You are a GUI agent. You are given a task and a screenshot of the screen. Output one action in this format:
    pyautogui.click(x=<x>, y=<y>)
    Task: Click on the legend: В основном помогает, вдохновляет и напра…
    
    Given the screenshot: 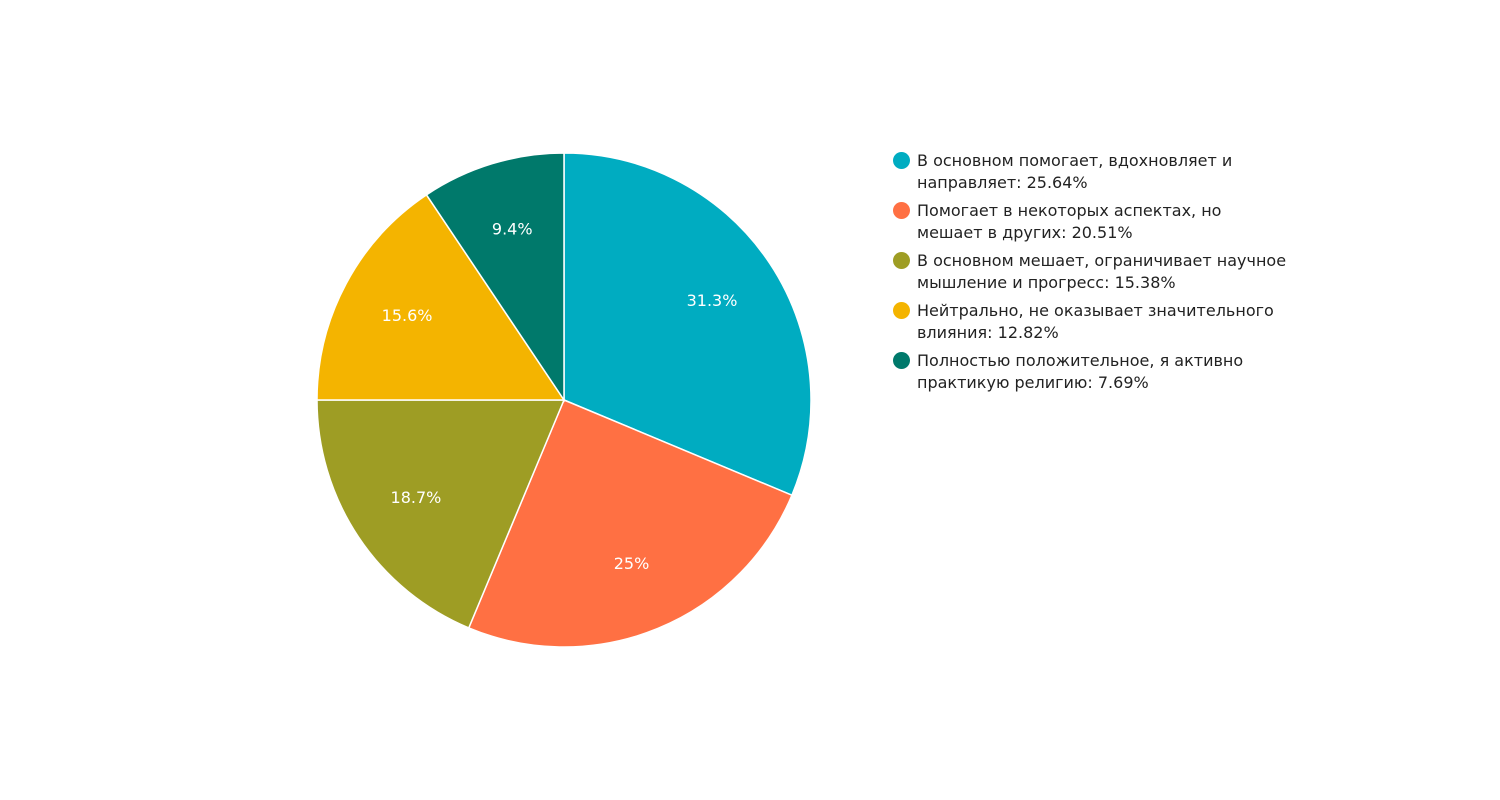 What is the action you would take?
    pyautogui.click(x=1103, y=275)
    